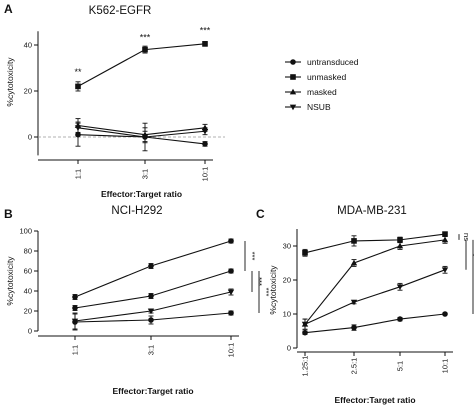  Describe the element at coordinates (466, 237) in the screenshot. I see `pc-significance-label-0: ns` at that location.